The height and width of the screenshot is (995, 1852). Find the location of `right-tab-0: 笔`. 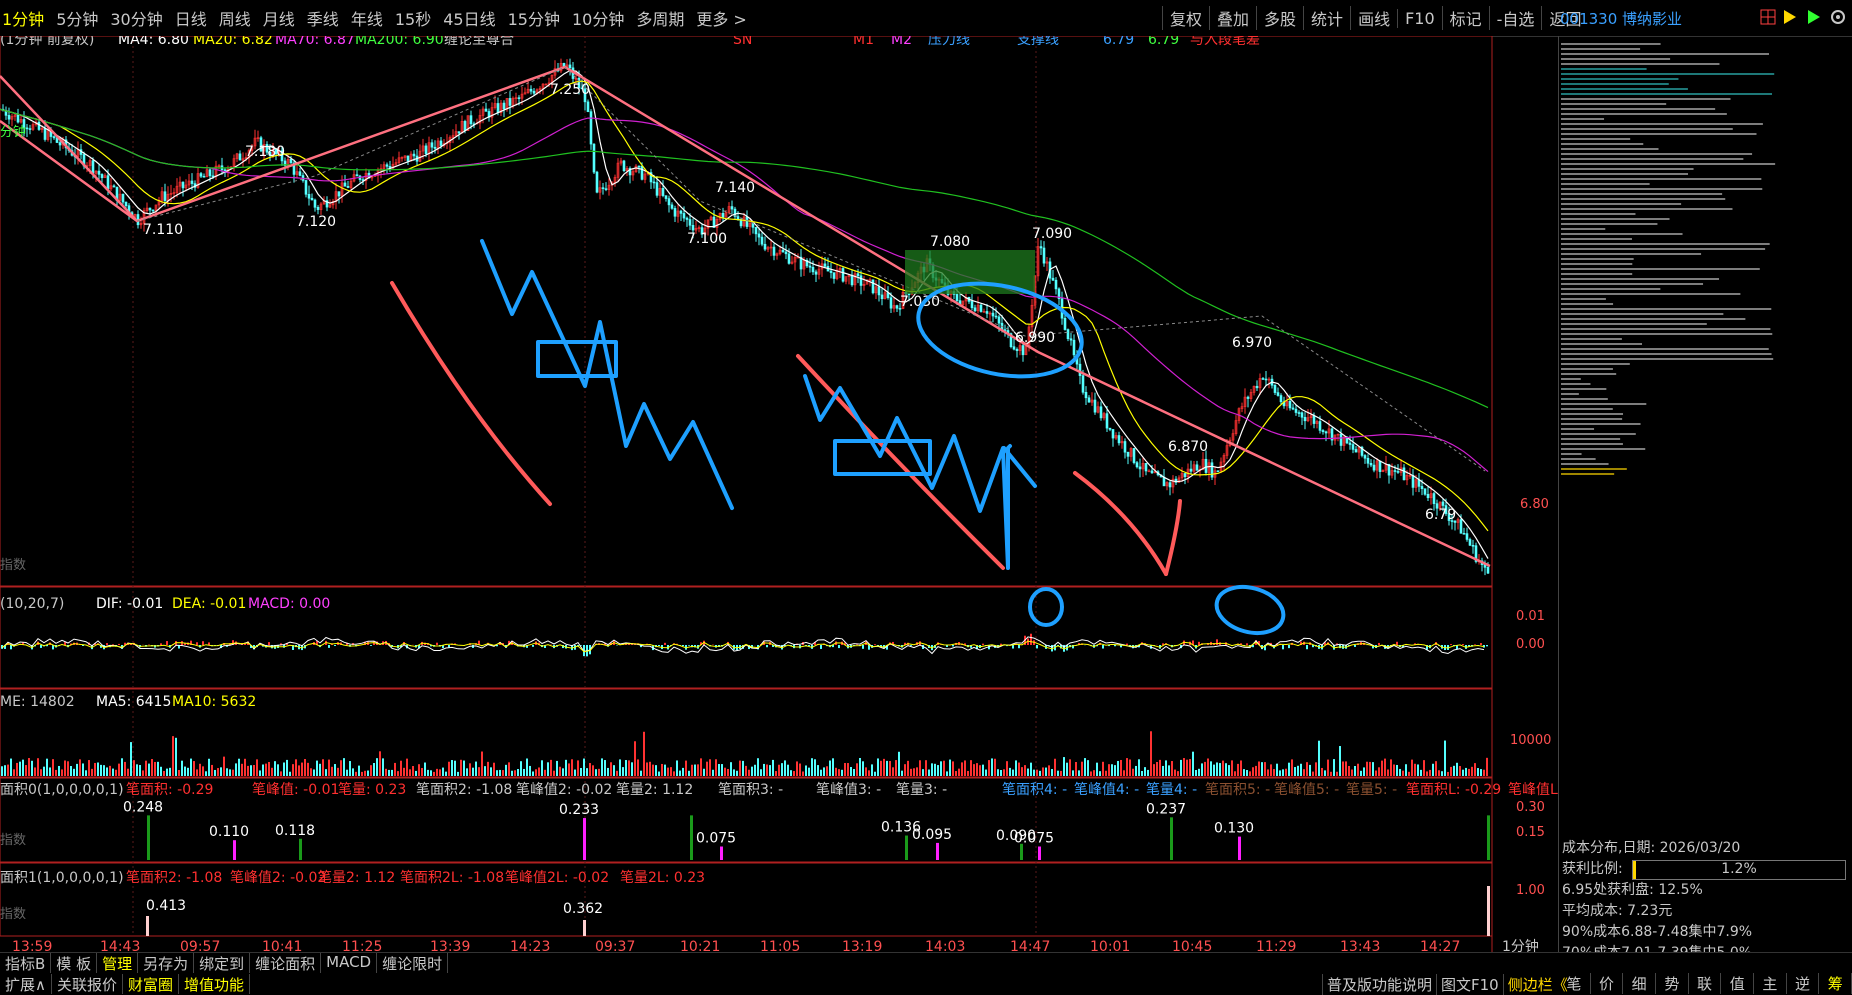

right-tab-0: 笔 is located at coordinates (1574, 983).